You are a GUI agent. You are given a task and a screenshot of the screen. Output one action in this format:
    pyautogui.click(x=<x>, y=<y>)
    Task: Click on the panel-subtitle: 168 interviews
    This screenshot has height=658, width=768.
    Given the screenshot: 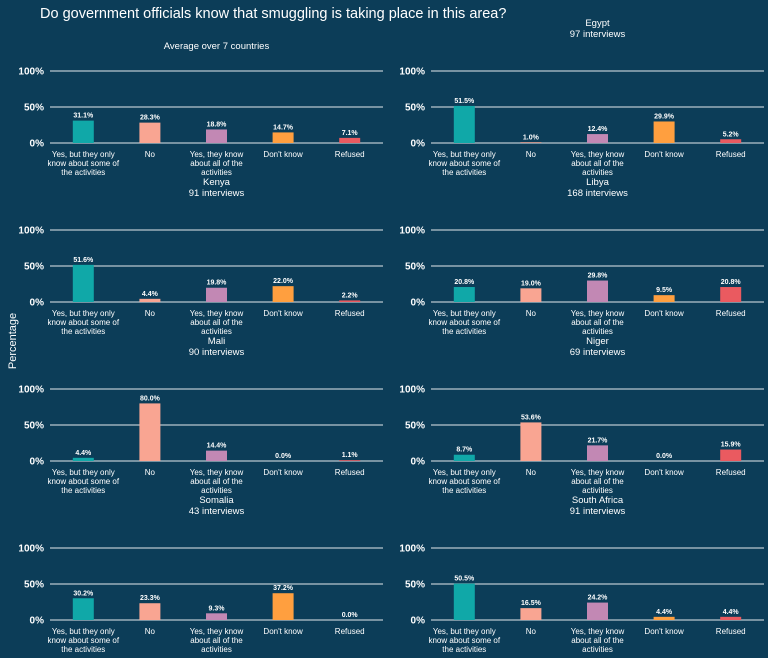 What is the action you would take?
    pyautogui.click(x=597, y=193)
    